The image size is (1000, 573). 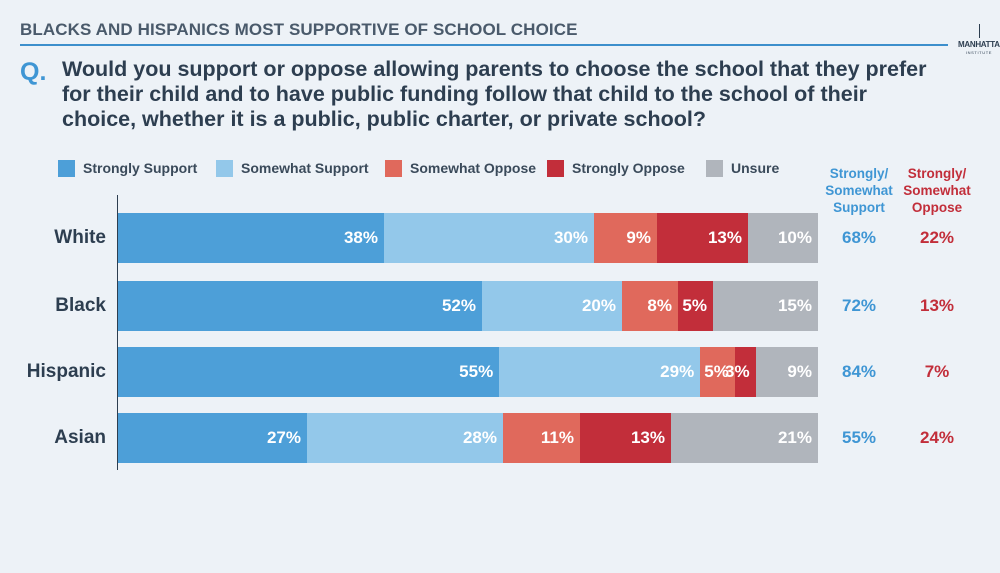 I want to click on data-label-asian-strongly-support: 27%, so click(x=283, y=437).